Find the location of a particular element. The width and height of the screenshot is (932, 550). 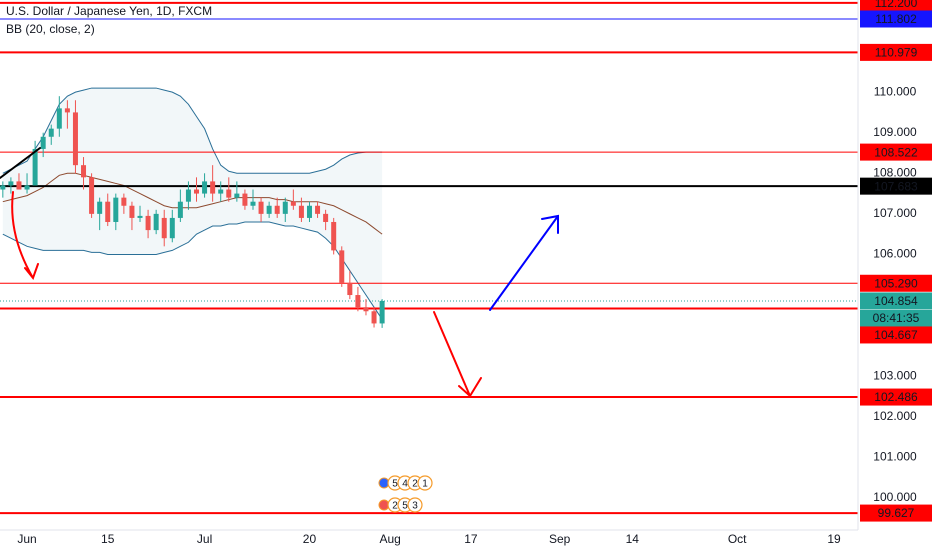

level-label: 99.627 is located at coordinates (896, 513).